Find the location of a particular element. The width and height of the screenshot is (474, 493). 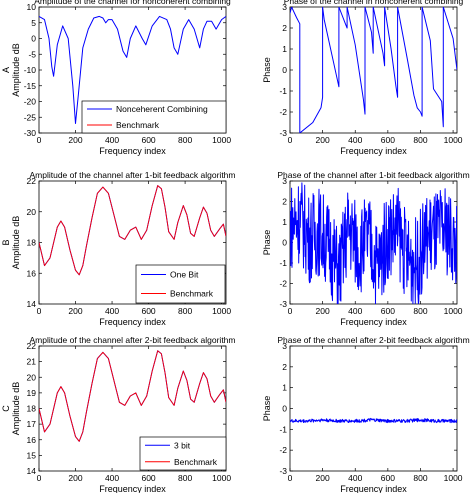

series-line-one-bit is located at coordinates (132, 230).